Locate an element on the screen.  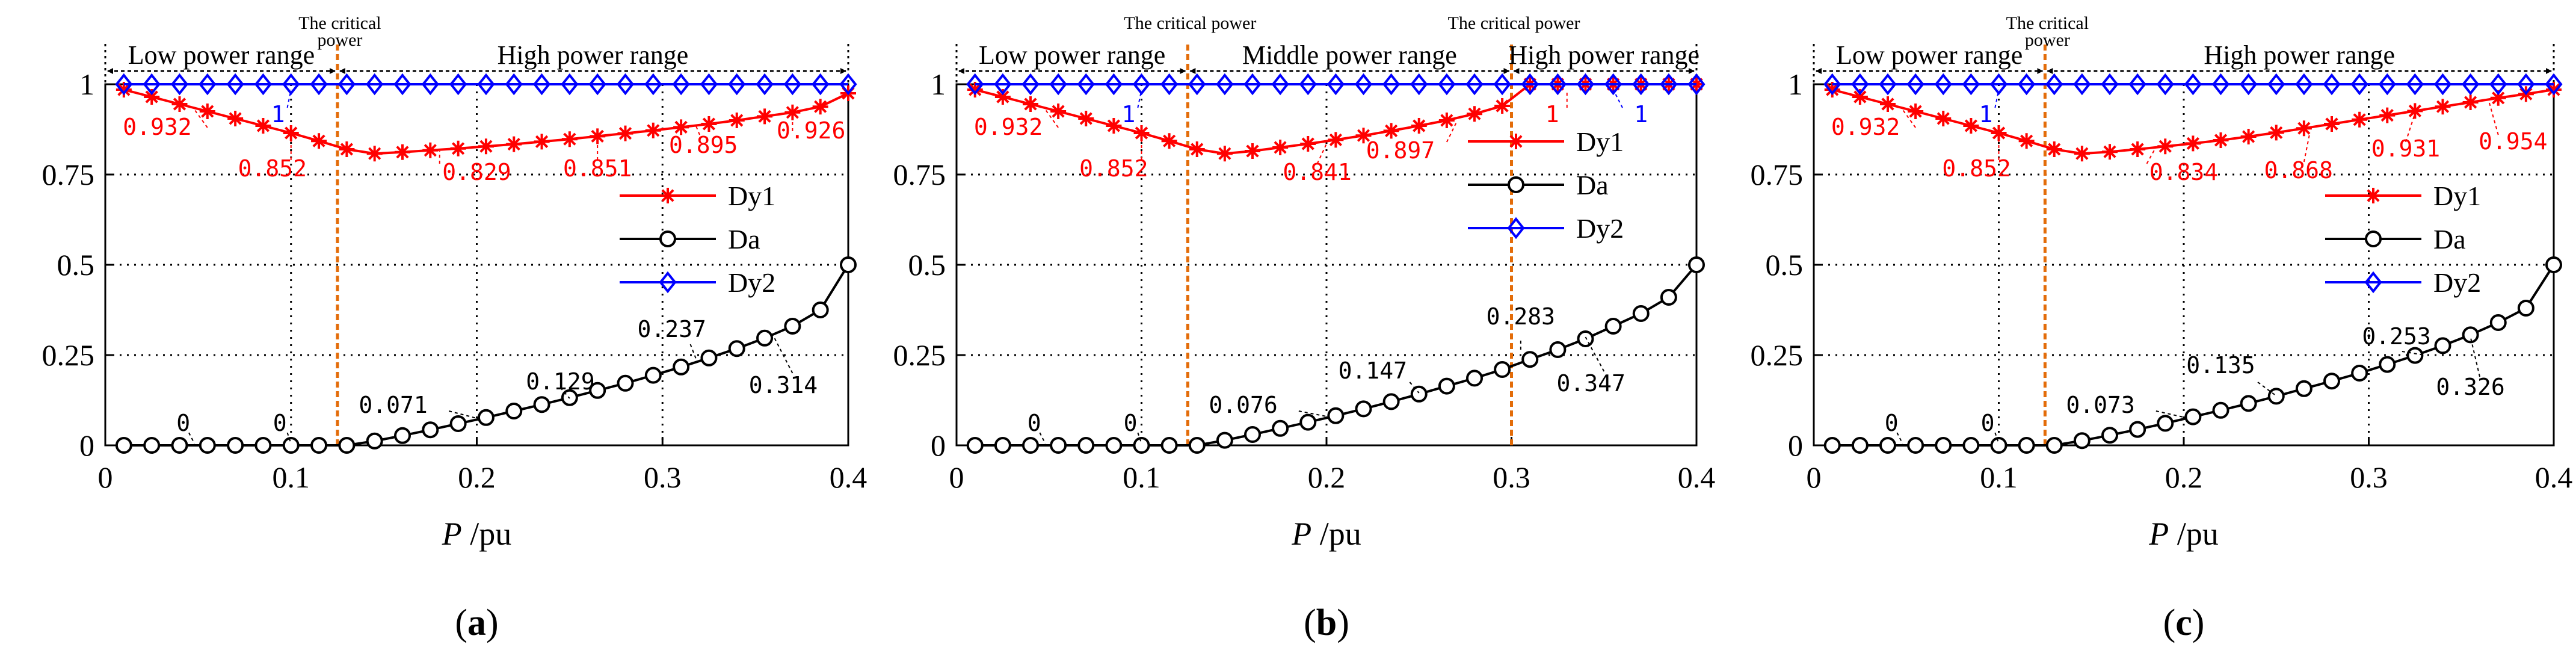
x-tick-label: 0.2 is located at coordinates (1327, 477).